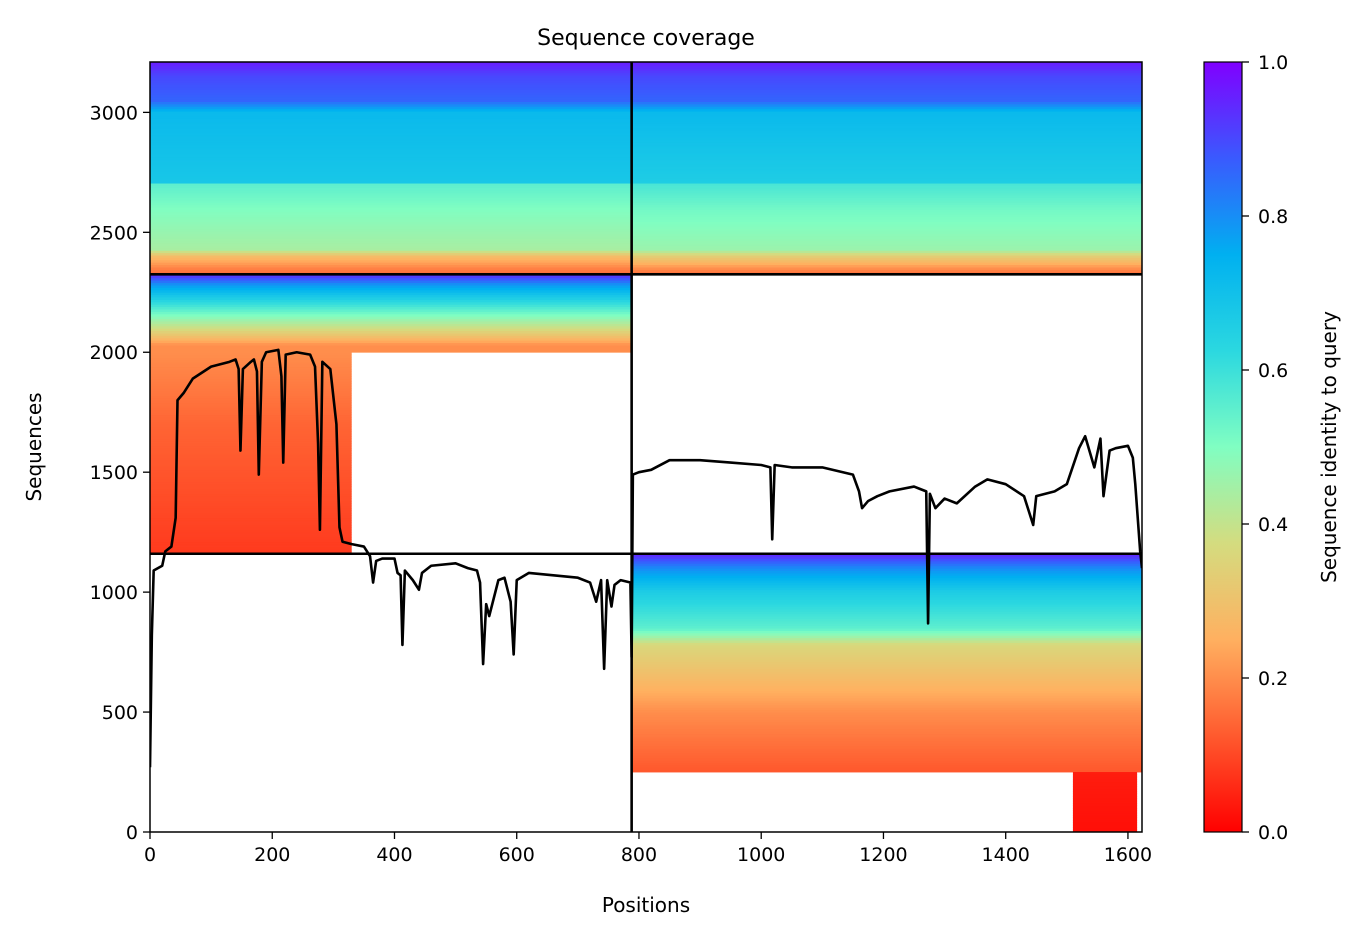 The height and width of the screenshot is (939, 1364). I want to click on colorbar-tick-label: 1.0, so click(1273, 63).